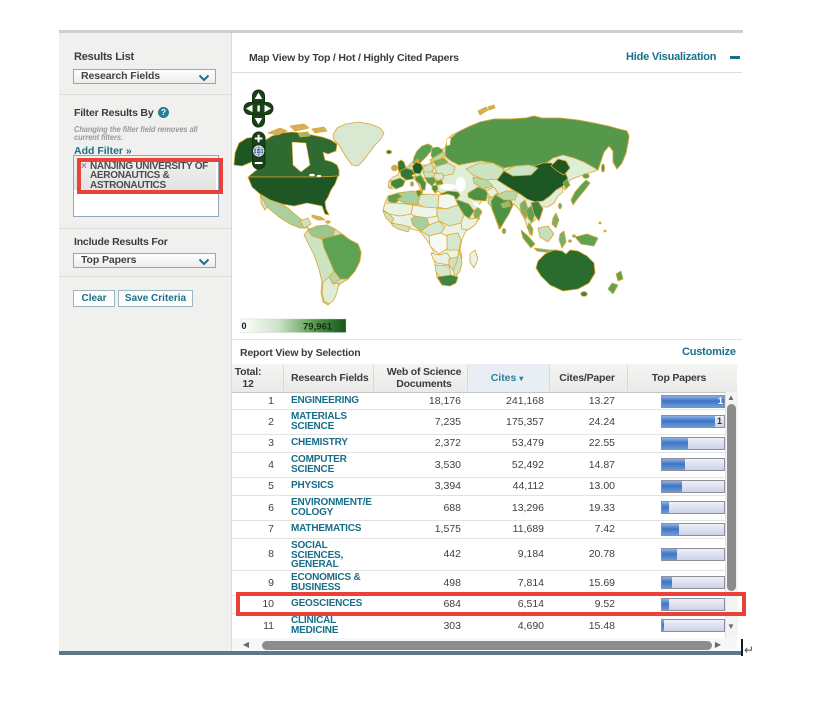 This screenshot has width=827, height=703. I want to click on svg-text: 79,961, so click(318, 327).